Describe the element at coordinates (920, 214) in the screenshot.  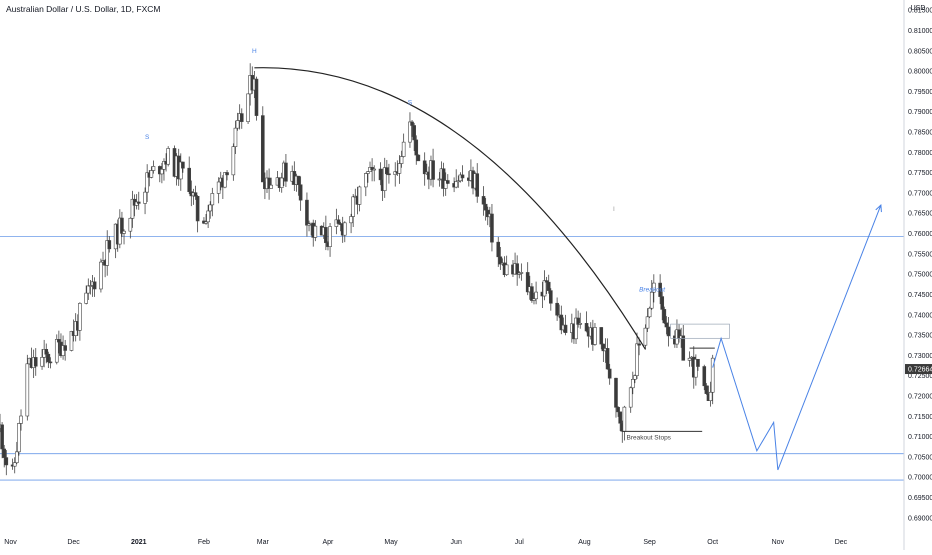
I see `y-tick-label: 0.76500` at that location.